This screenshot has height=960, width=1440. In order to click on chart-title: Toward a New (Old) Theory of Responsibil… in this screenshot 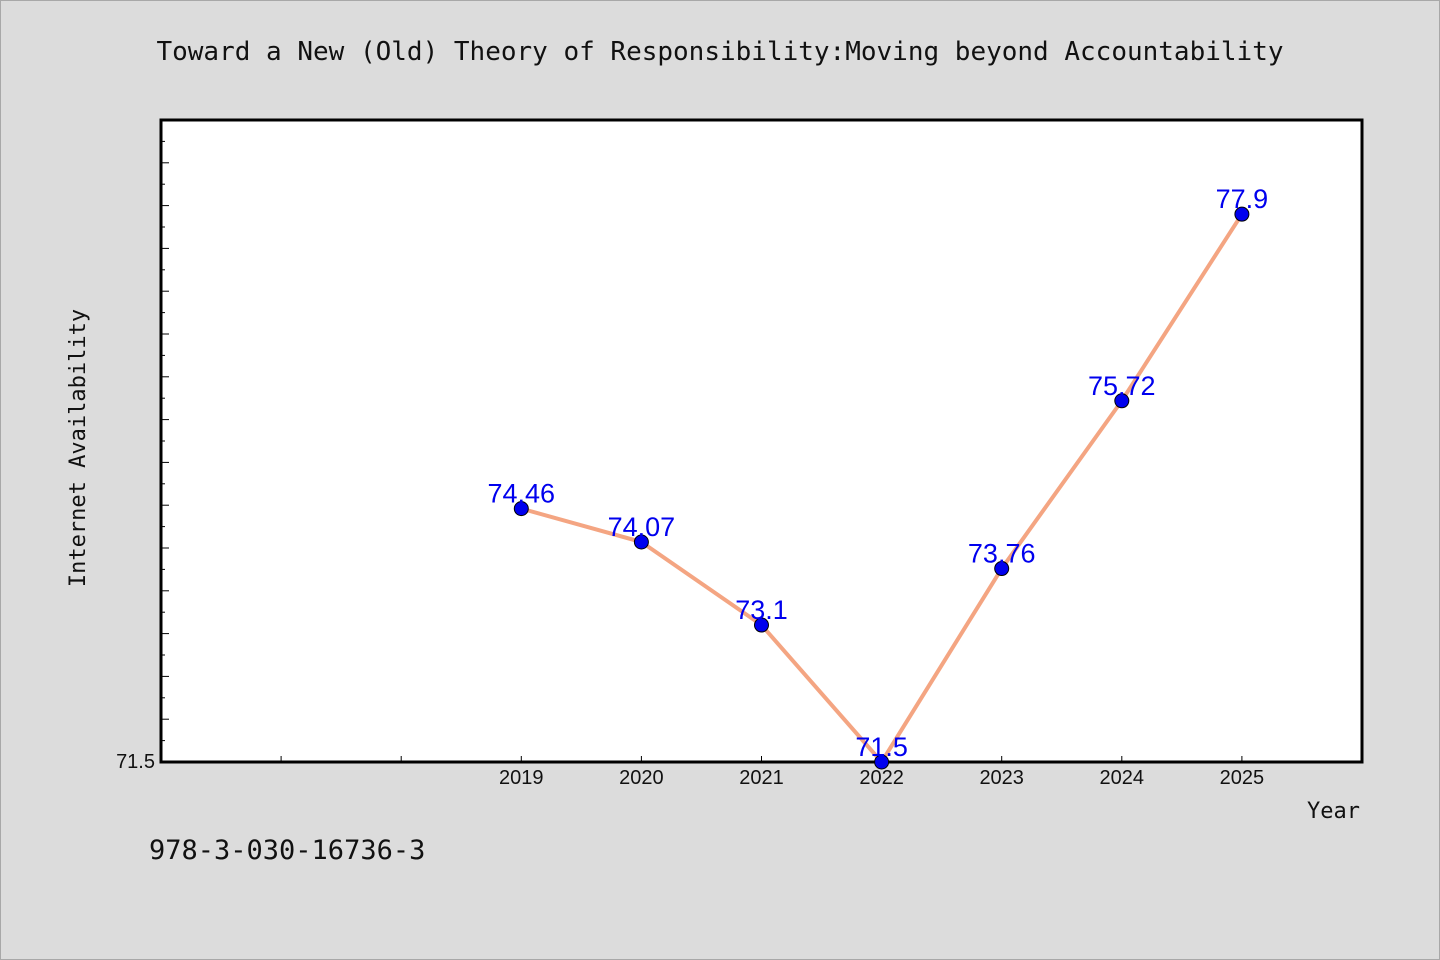, I will do `click(720, 52)`.